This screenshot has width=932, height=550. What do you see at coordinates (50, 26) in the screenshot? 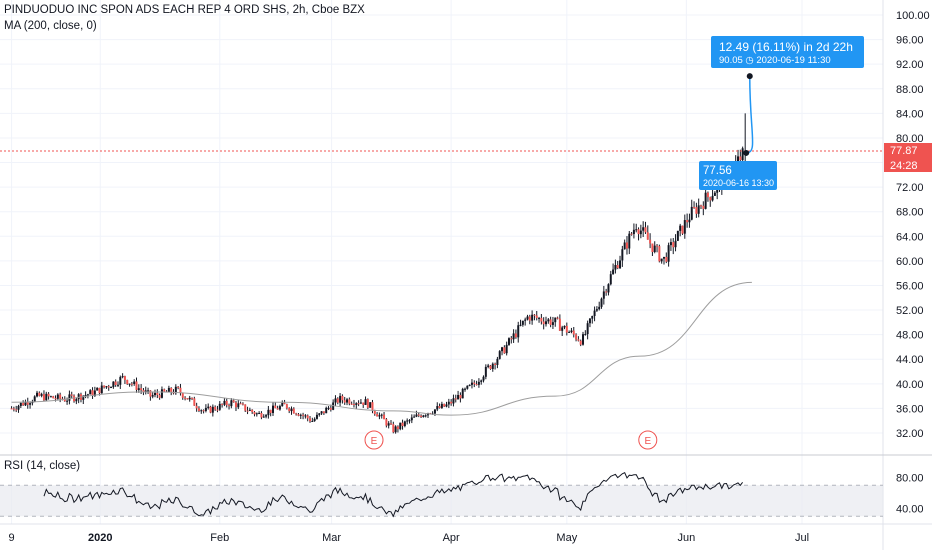
I see `ma-legend: MA (200, close, 0)` at bounding box center [50, 26].